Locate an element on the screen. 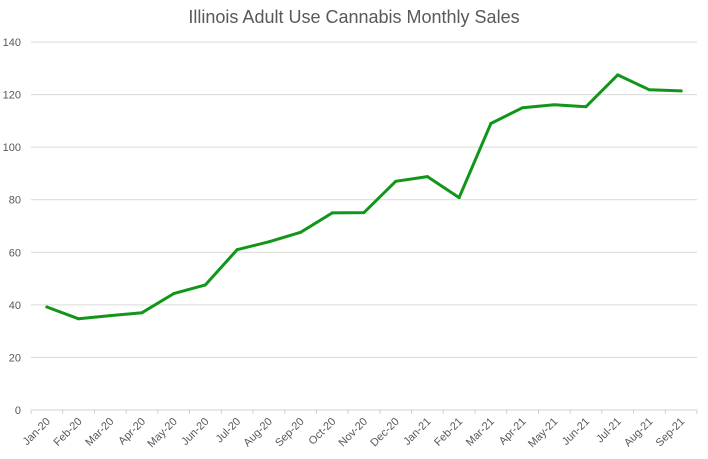  x-tick-label: Aug-21 is located at coordinates (639, 433).